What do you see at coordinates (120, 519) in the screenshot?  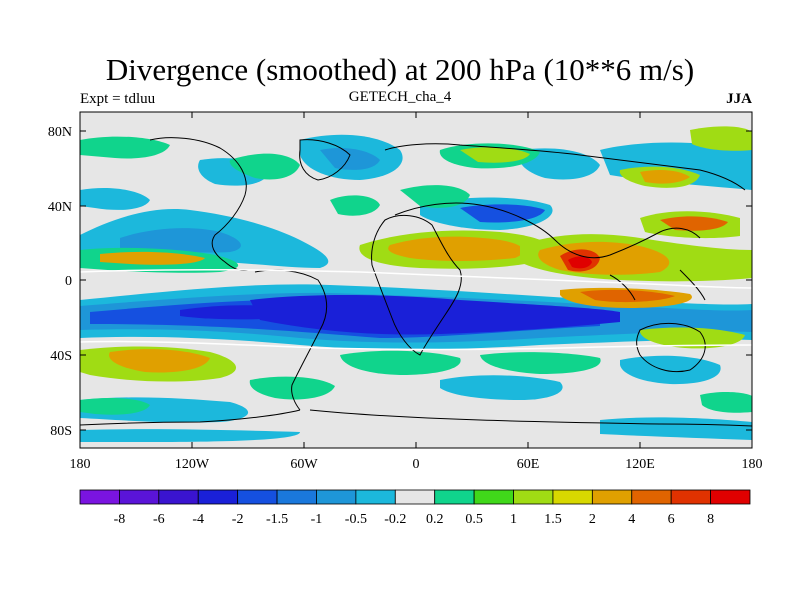 I see `colorbar-label: -8` at bounding box center [120, 519].